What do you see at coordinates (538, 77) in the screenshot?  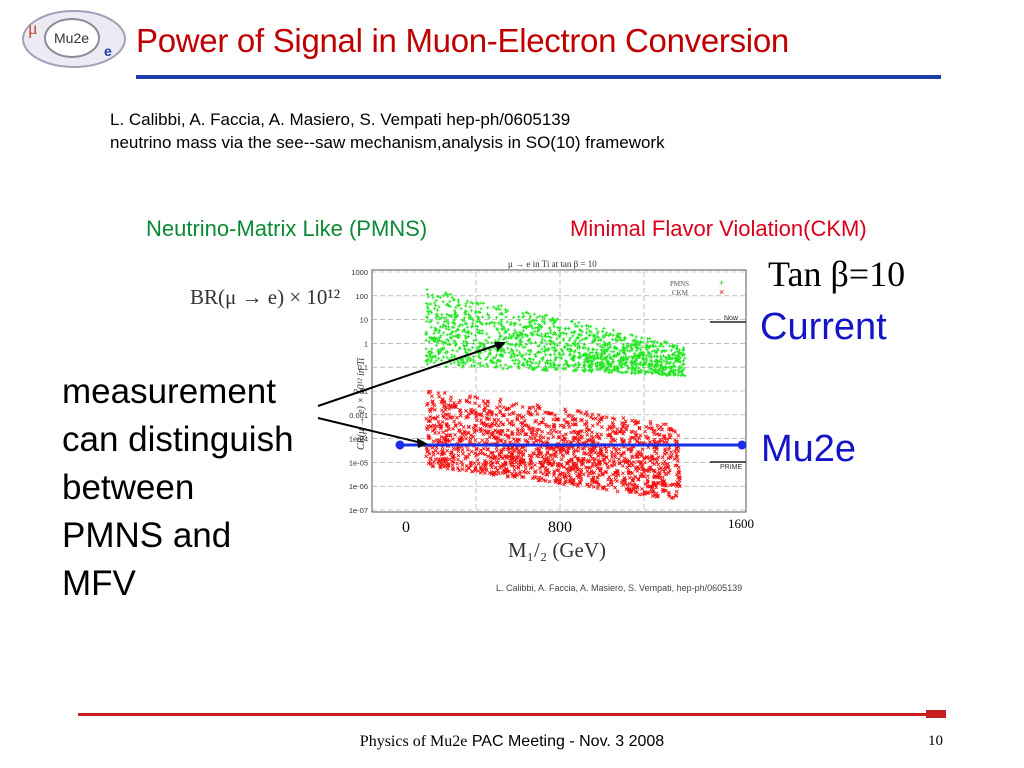 I see `title-underline` at bounding box center [538, 77].